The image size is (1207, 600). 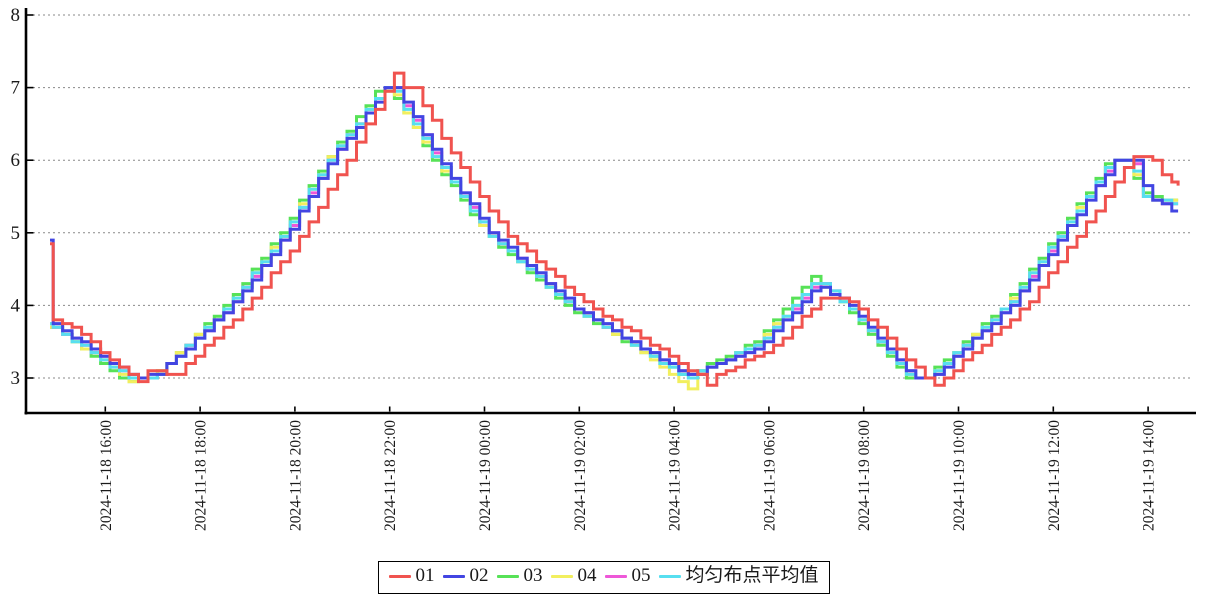 What do you see at coordinates (580, 475) in the screenshot?
I see `x-tick-label: 2024-11-19 02:00` at bounding box center [580, 475].